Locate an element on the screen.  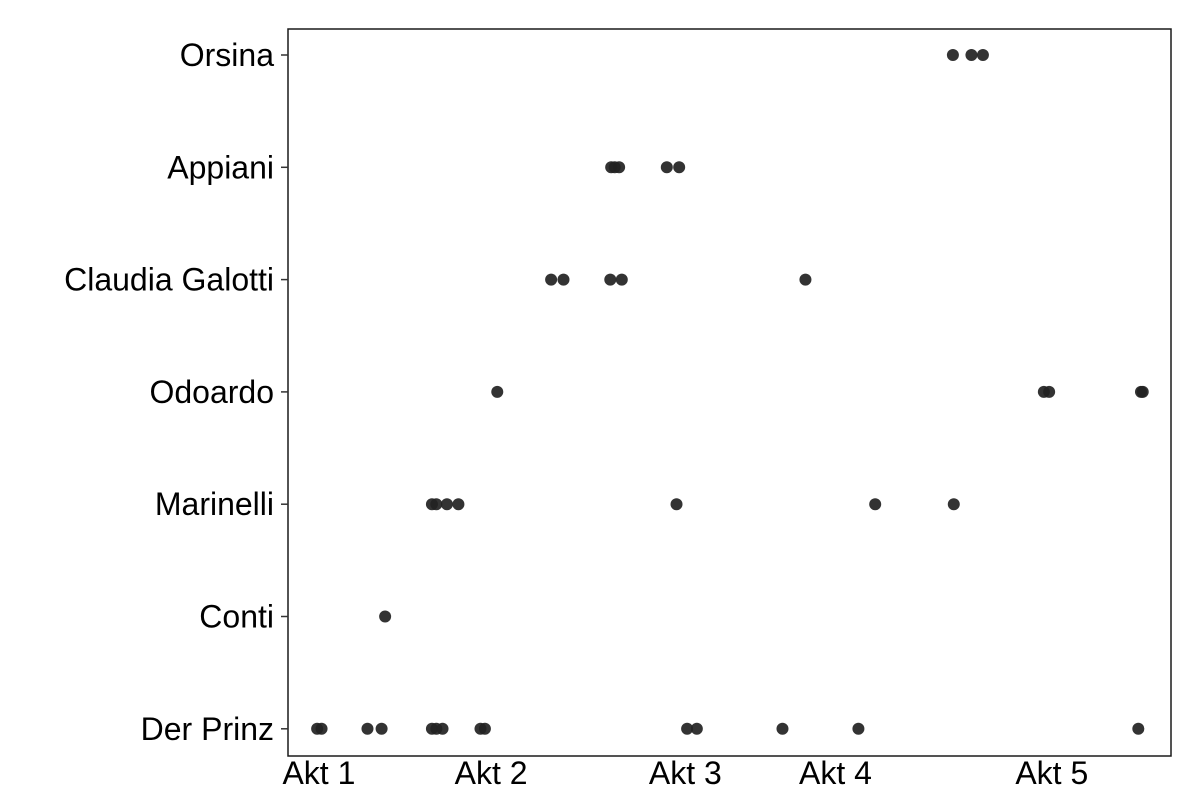
y-tick-label-conti: Conti is located at coordinates (236, 617).